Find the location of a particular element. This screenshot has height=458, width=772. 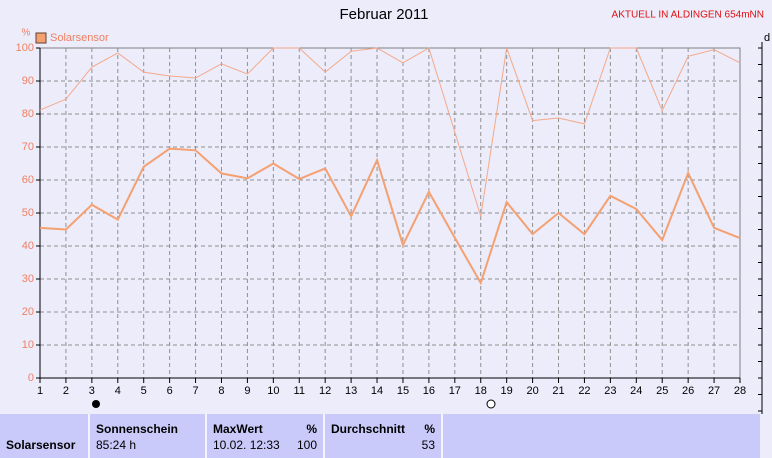

x-tick-label: 3 is located at coordinates (92, 391).